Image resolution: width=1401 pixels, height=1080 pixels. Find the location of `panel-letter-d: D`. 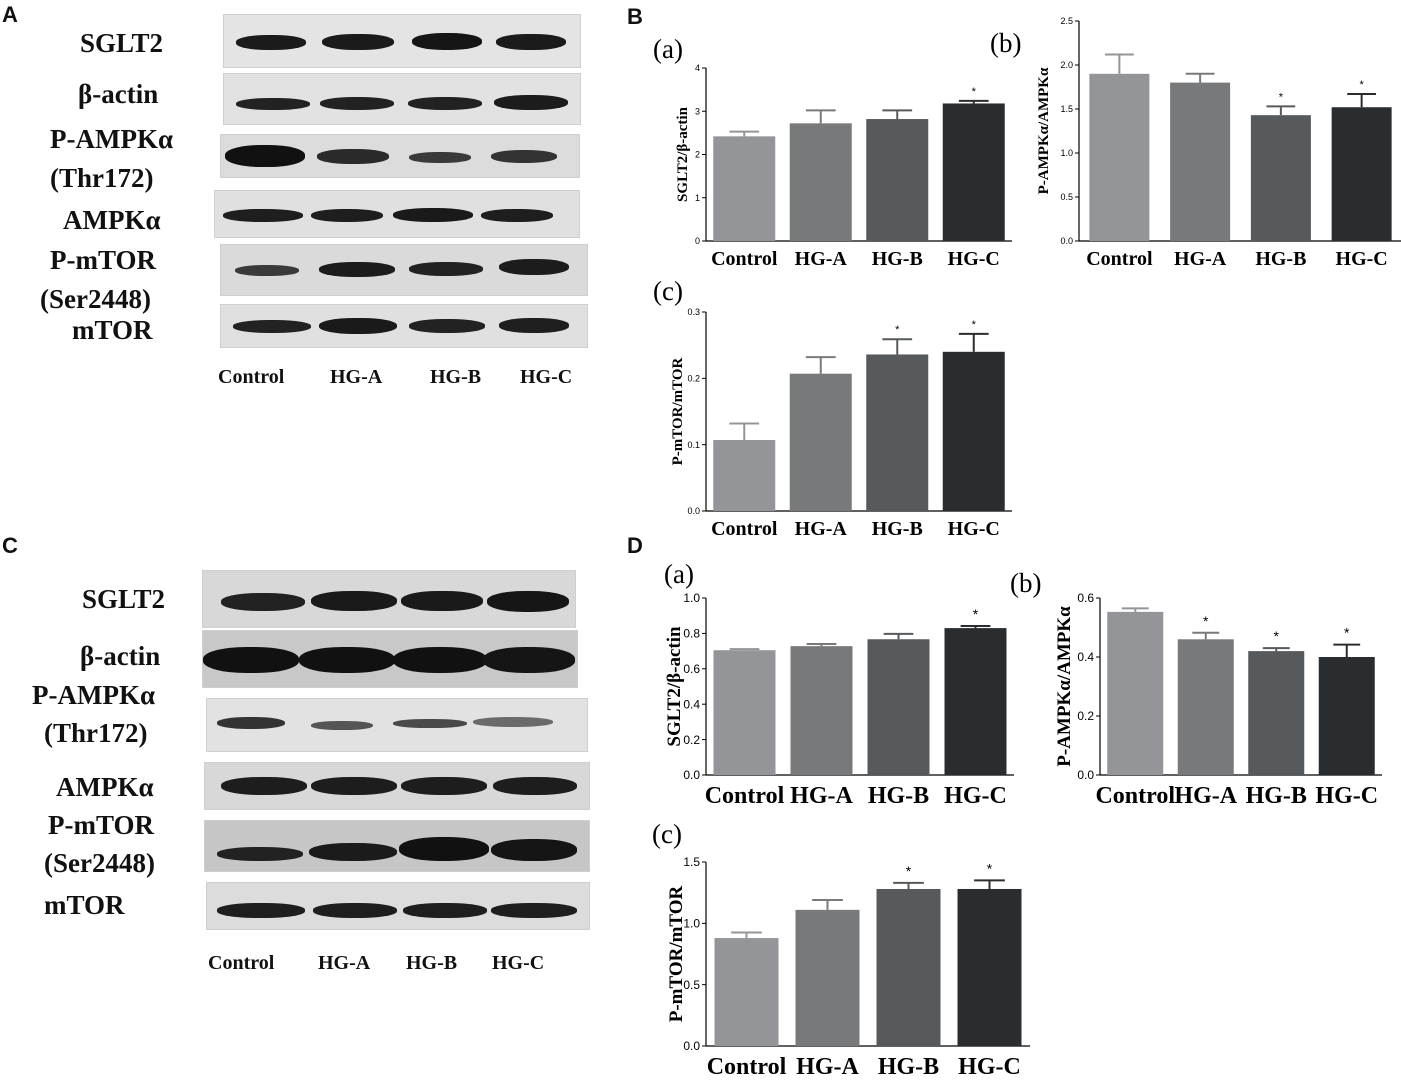

panel-letter-d: D is located at coordinates (635, 545).